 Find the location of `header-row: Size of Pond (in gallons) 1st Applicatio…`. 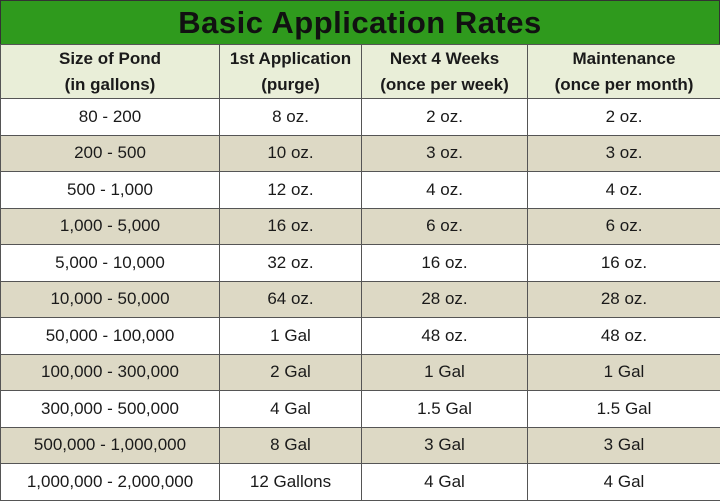

header-row: Size of Pond (in gallons) 1st Applicatio… is located at coordinates (360, 72).